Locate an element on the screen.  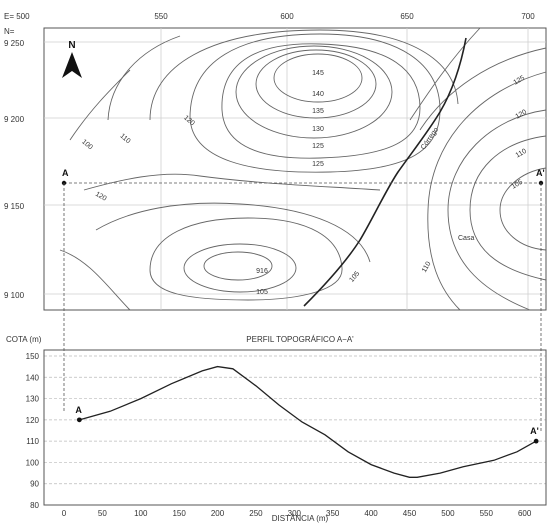
northing-tick: 9 200 is located at coordinates (14, 119).